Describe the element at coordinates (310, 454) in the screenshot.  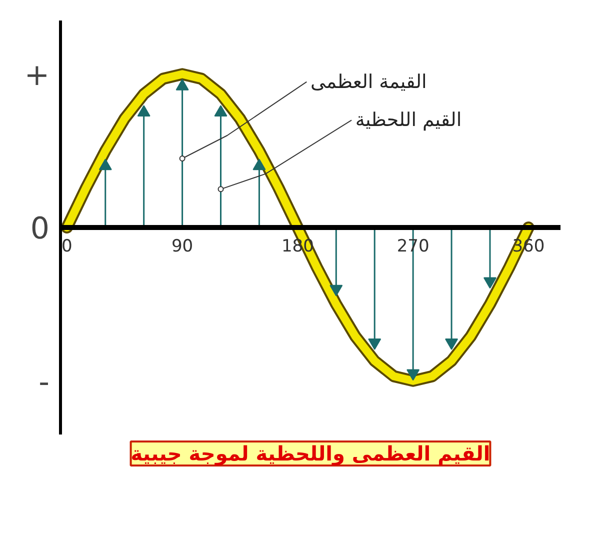
I see `text: القيم العظمى واللحظية لموجة جيبية` at that location.